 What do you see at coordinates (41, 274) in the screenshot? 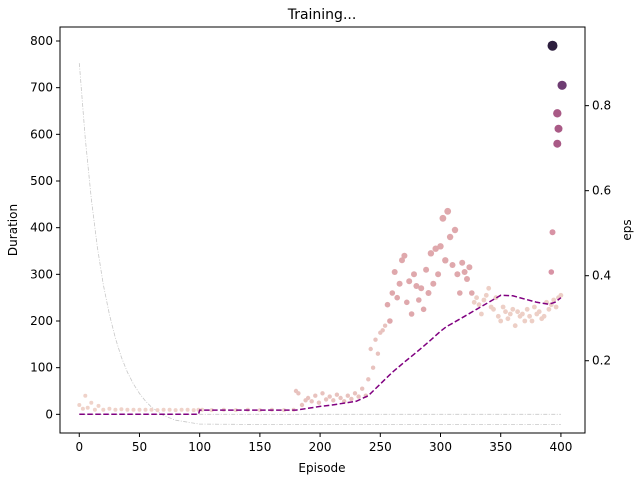
I see `y-tick-label: 300` at bounding box center [41, 274].